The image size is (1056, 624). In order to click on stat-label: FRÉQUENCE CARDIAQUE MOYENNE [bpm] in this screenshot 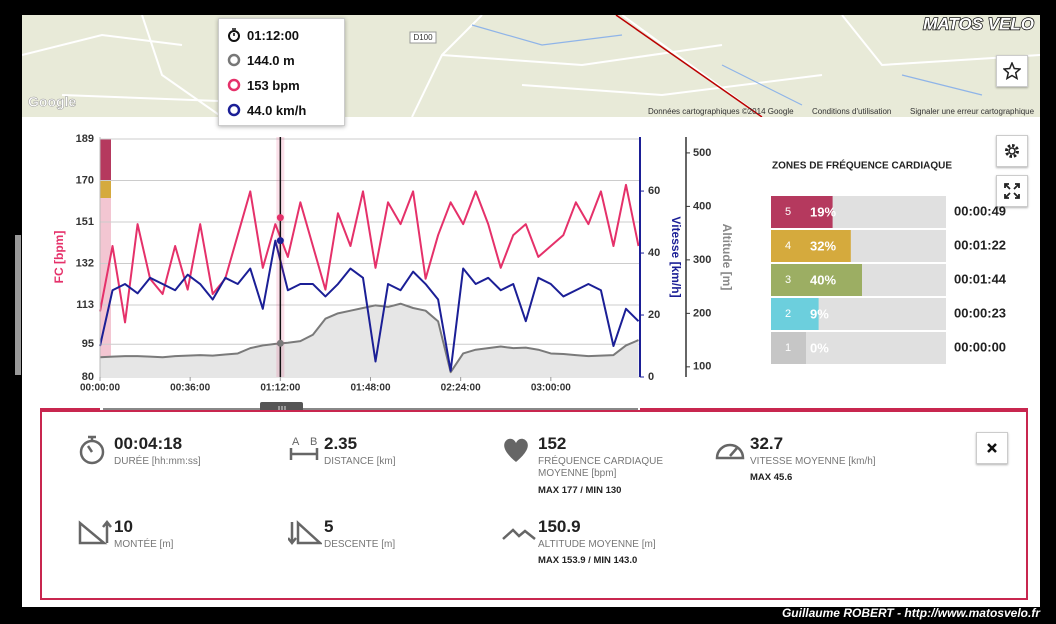, I will do `click(601, 467)`.